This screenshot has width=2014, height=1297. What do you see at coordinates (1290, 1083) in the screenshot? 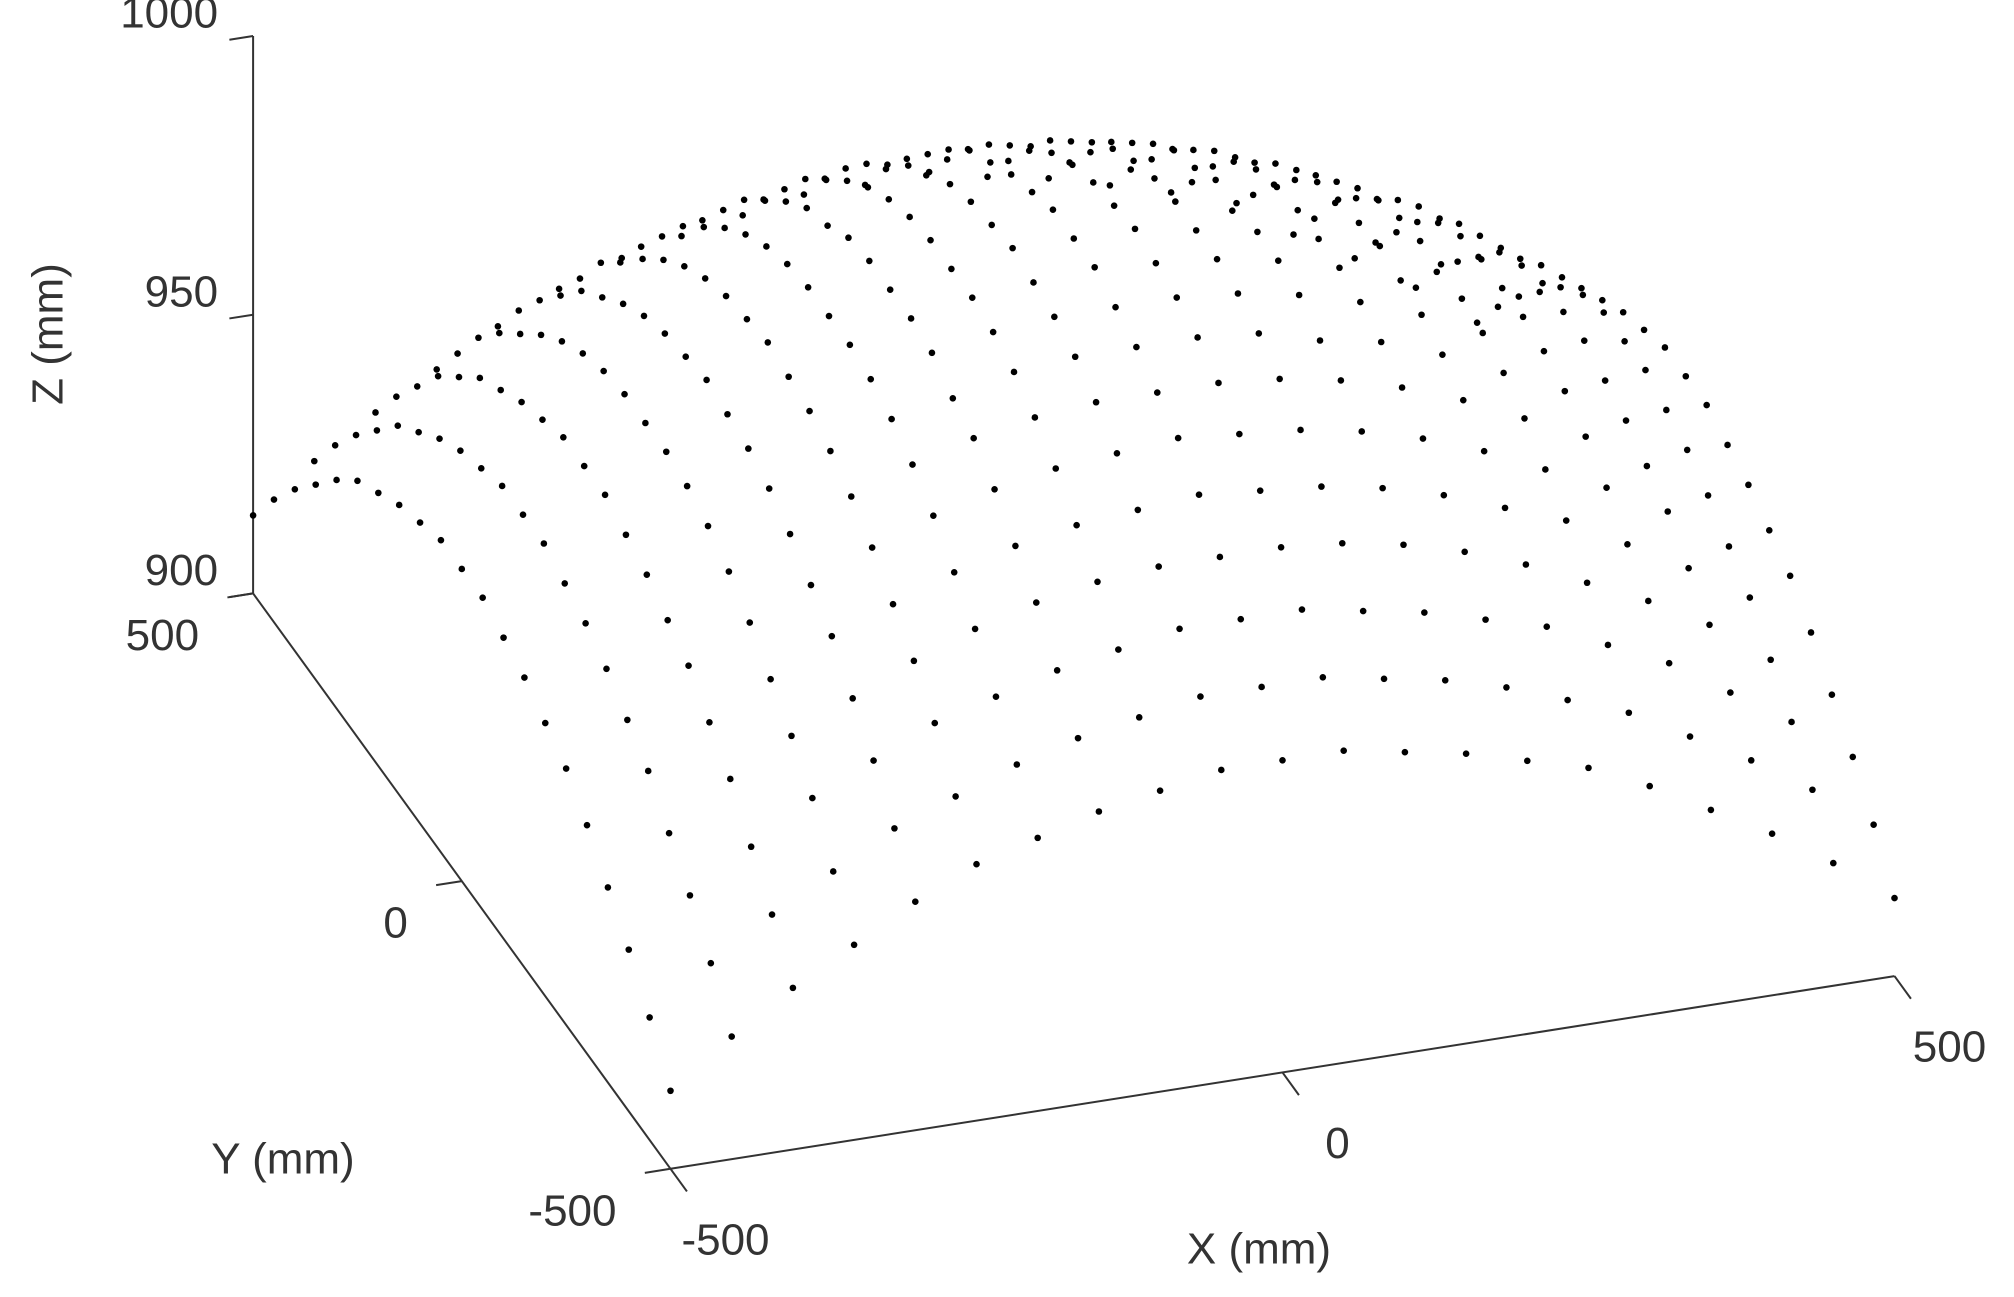
I see `x-tick` at bounding box center [1290, 1083].